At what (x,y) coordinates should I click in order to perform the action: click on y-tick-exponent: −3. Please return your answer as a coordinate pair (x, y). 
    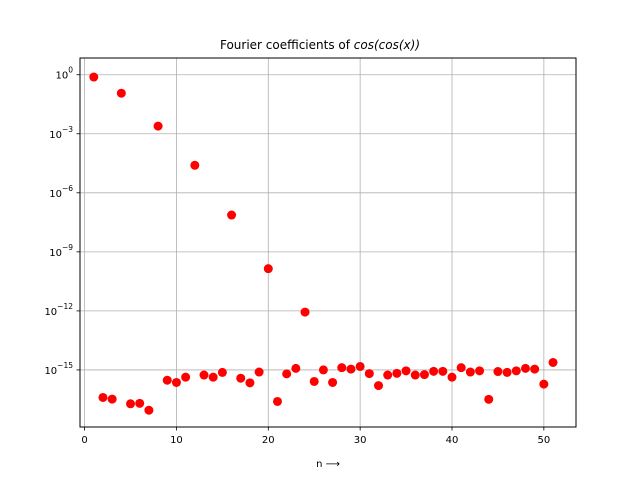
    Looking at the image, I should click on (67, 129).